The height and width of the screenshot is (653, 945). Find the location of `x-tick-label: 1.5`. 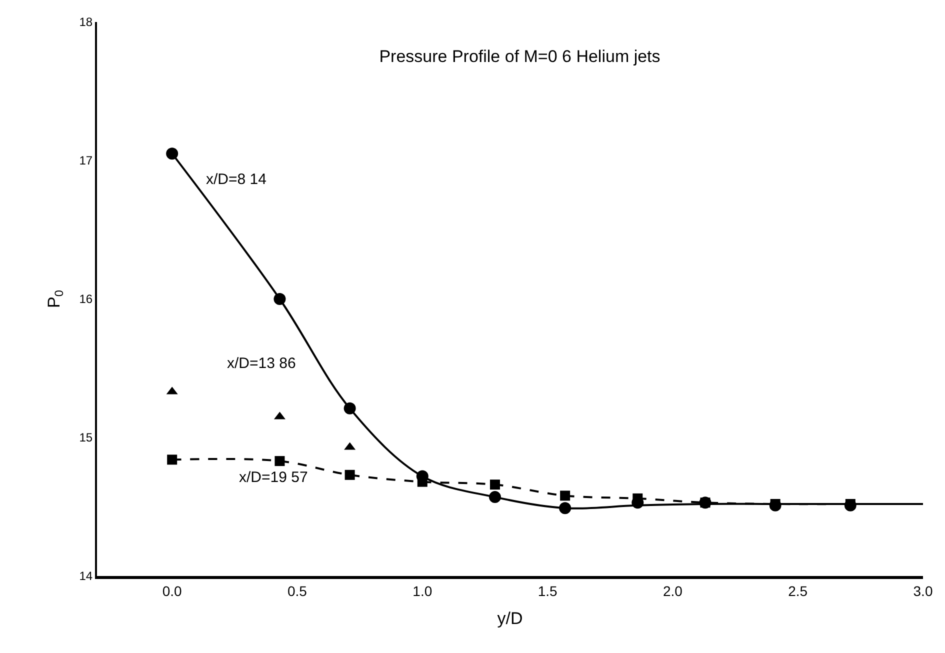

x-tick-label: 1.5 is located at coordinates (548, 590).